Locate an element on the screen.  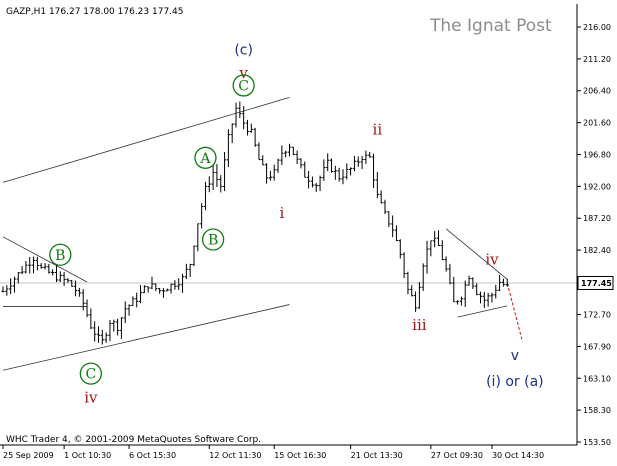
x-tick-label: 27 Oct 09:30 is located at coordinates (457, 455).